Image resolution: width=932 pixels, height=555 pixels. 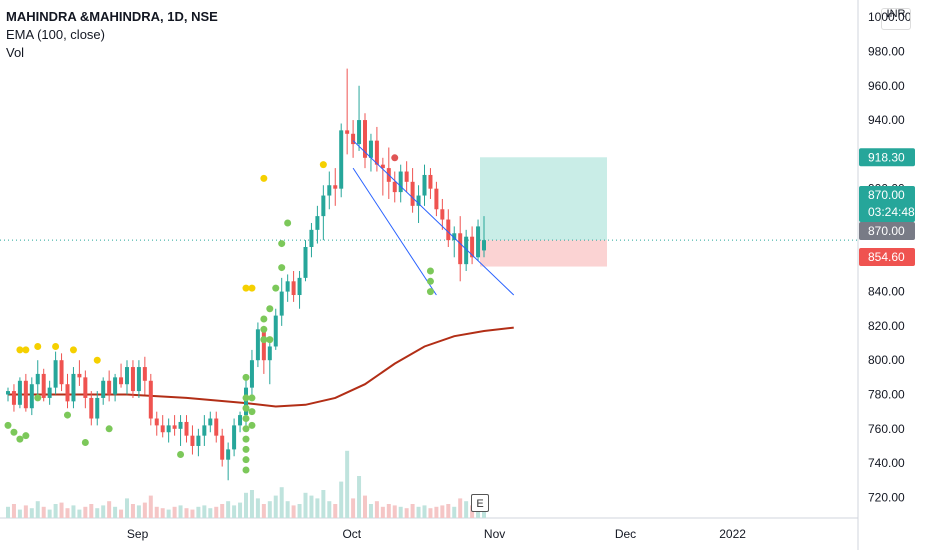 What do you see at coordinates (112, 16) in the screenshot?
I see `symbol-title: MAHINDRA &MAHINDRA, 1D, NSE` at bounding box center [112, 16].